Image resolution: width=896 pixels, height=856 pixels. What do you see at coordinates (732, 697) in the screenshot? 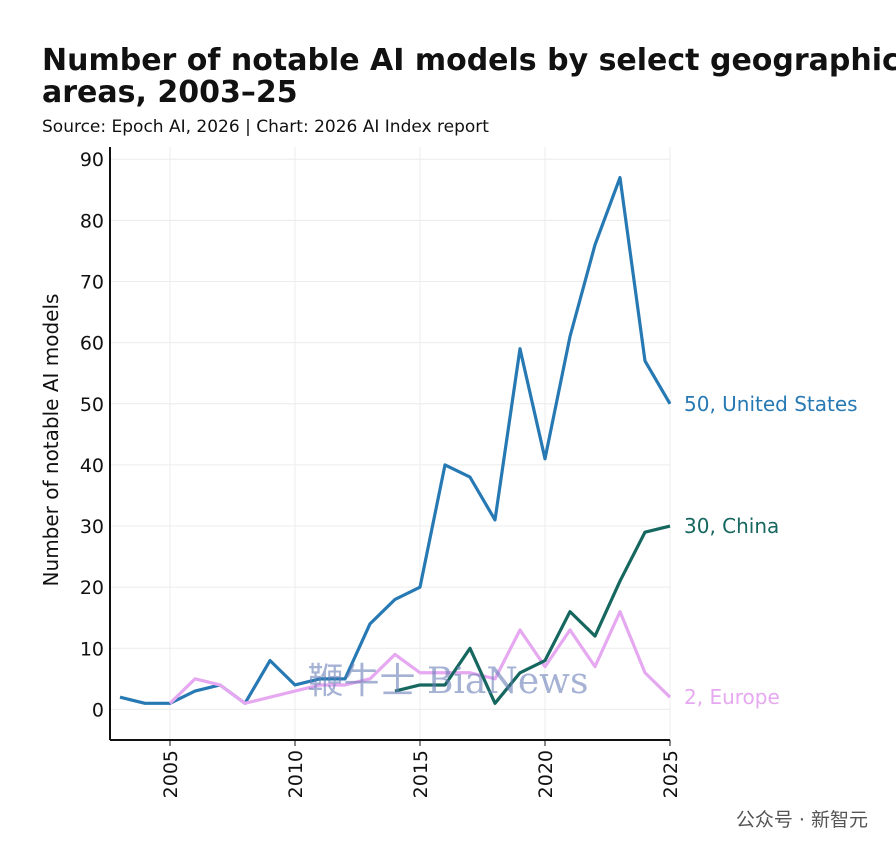
I see `series-label: 2, Europe` at bounding box center [732, 697].